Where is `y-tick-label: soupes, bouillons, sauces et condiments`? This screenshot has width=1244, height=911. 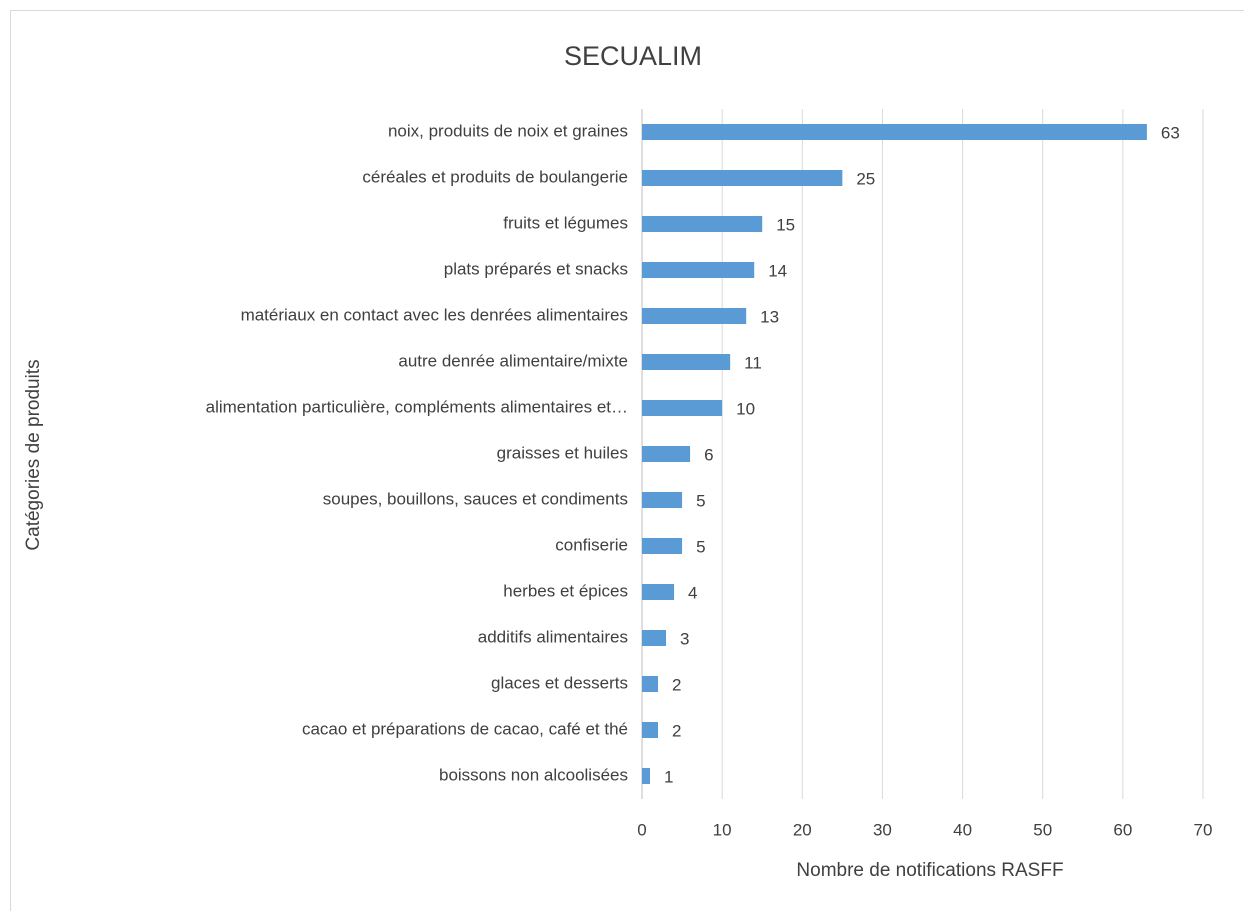 y-tick-label: soupes, bouillons, sauces et condiments is located at coordinates (475, 498).